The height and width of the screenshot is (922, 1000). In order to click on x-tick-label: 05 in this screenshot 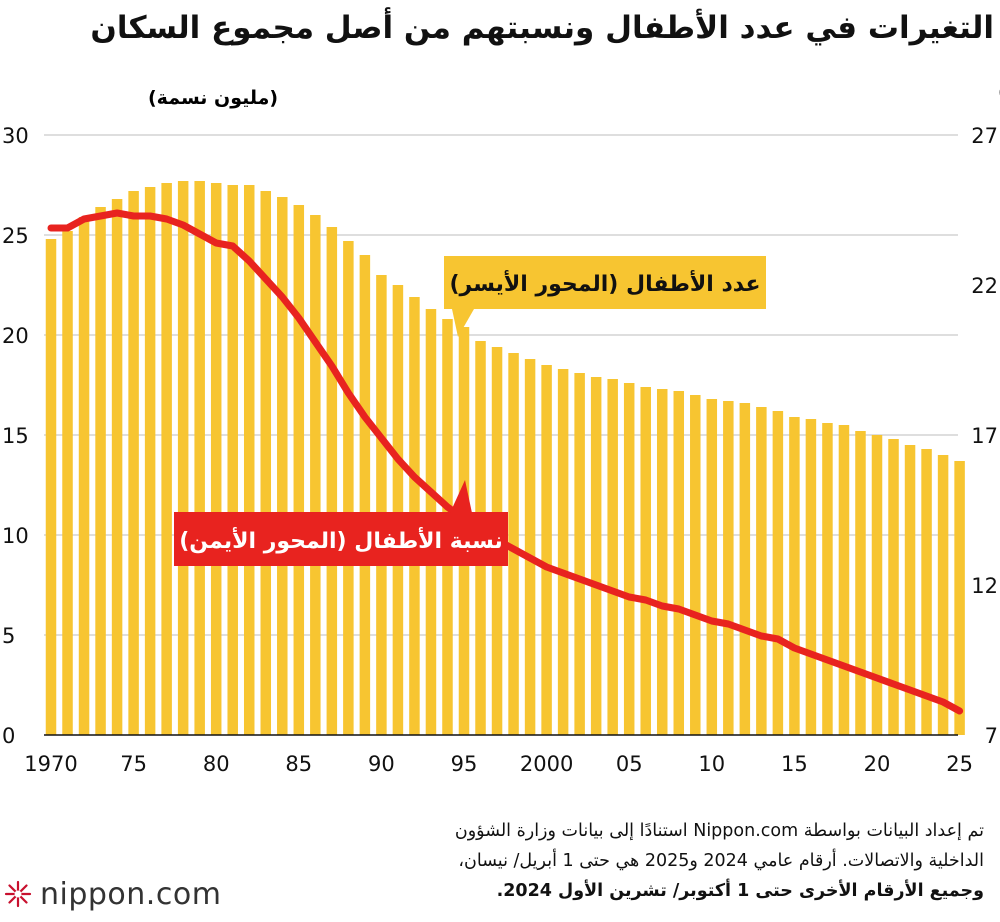, I will do `click(629, 764)`.